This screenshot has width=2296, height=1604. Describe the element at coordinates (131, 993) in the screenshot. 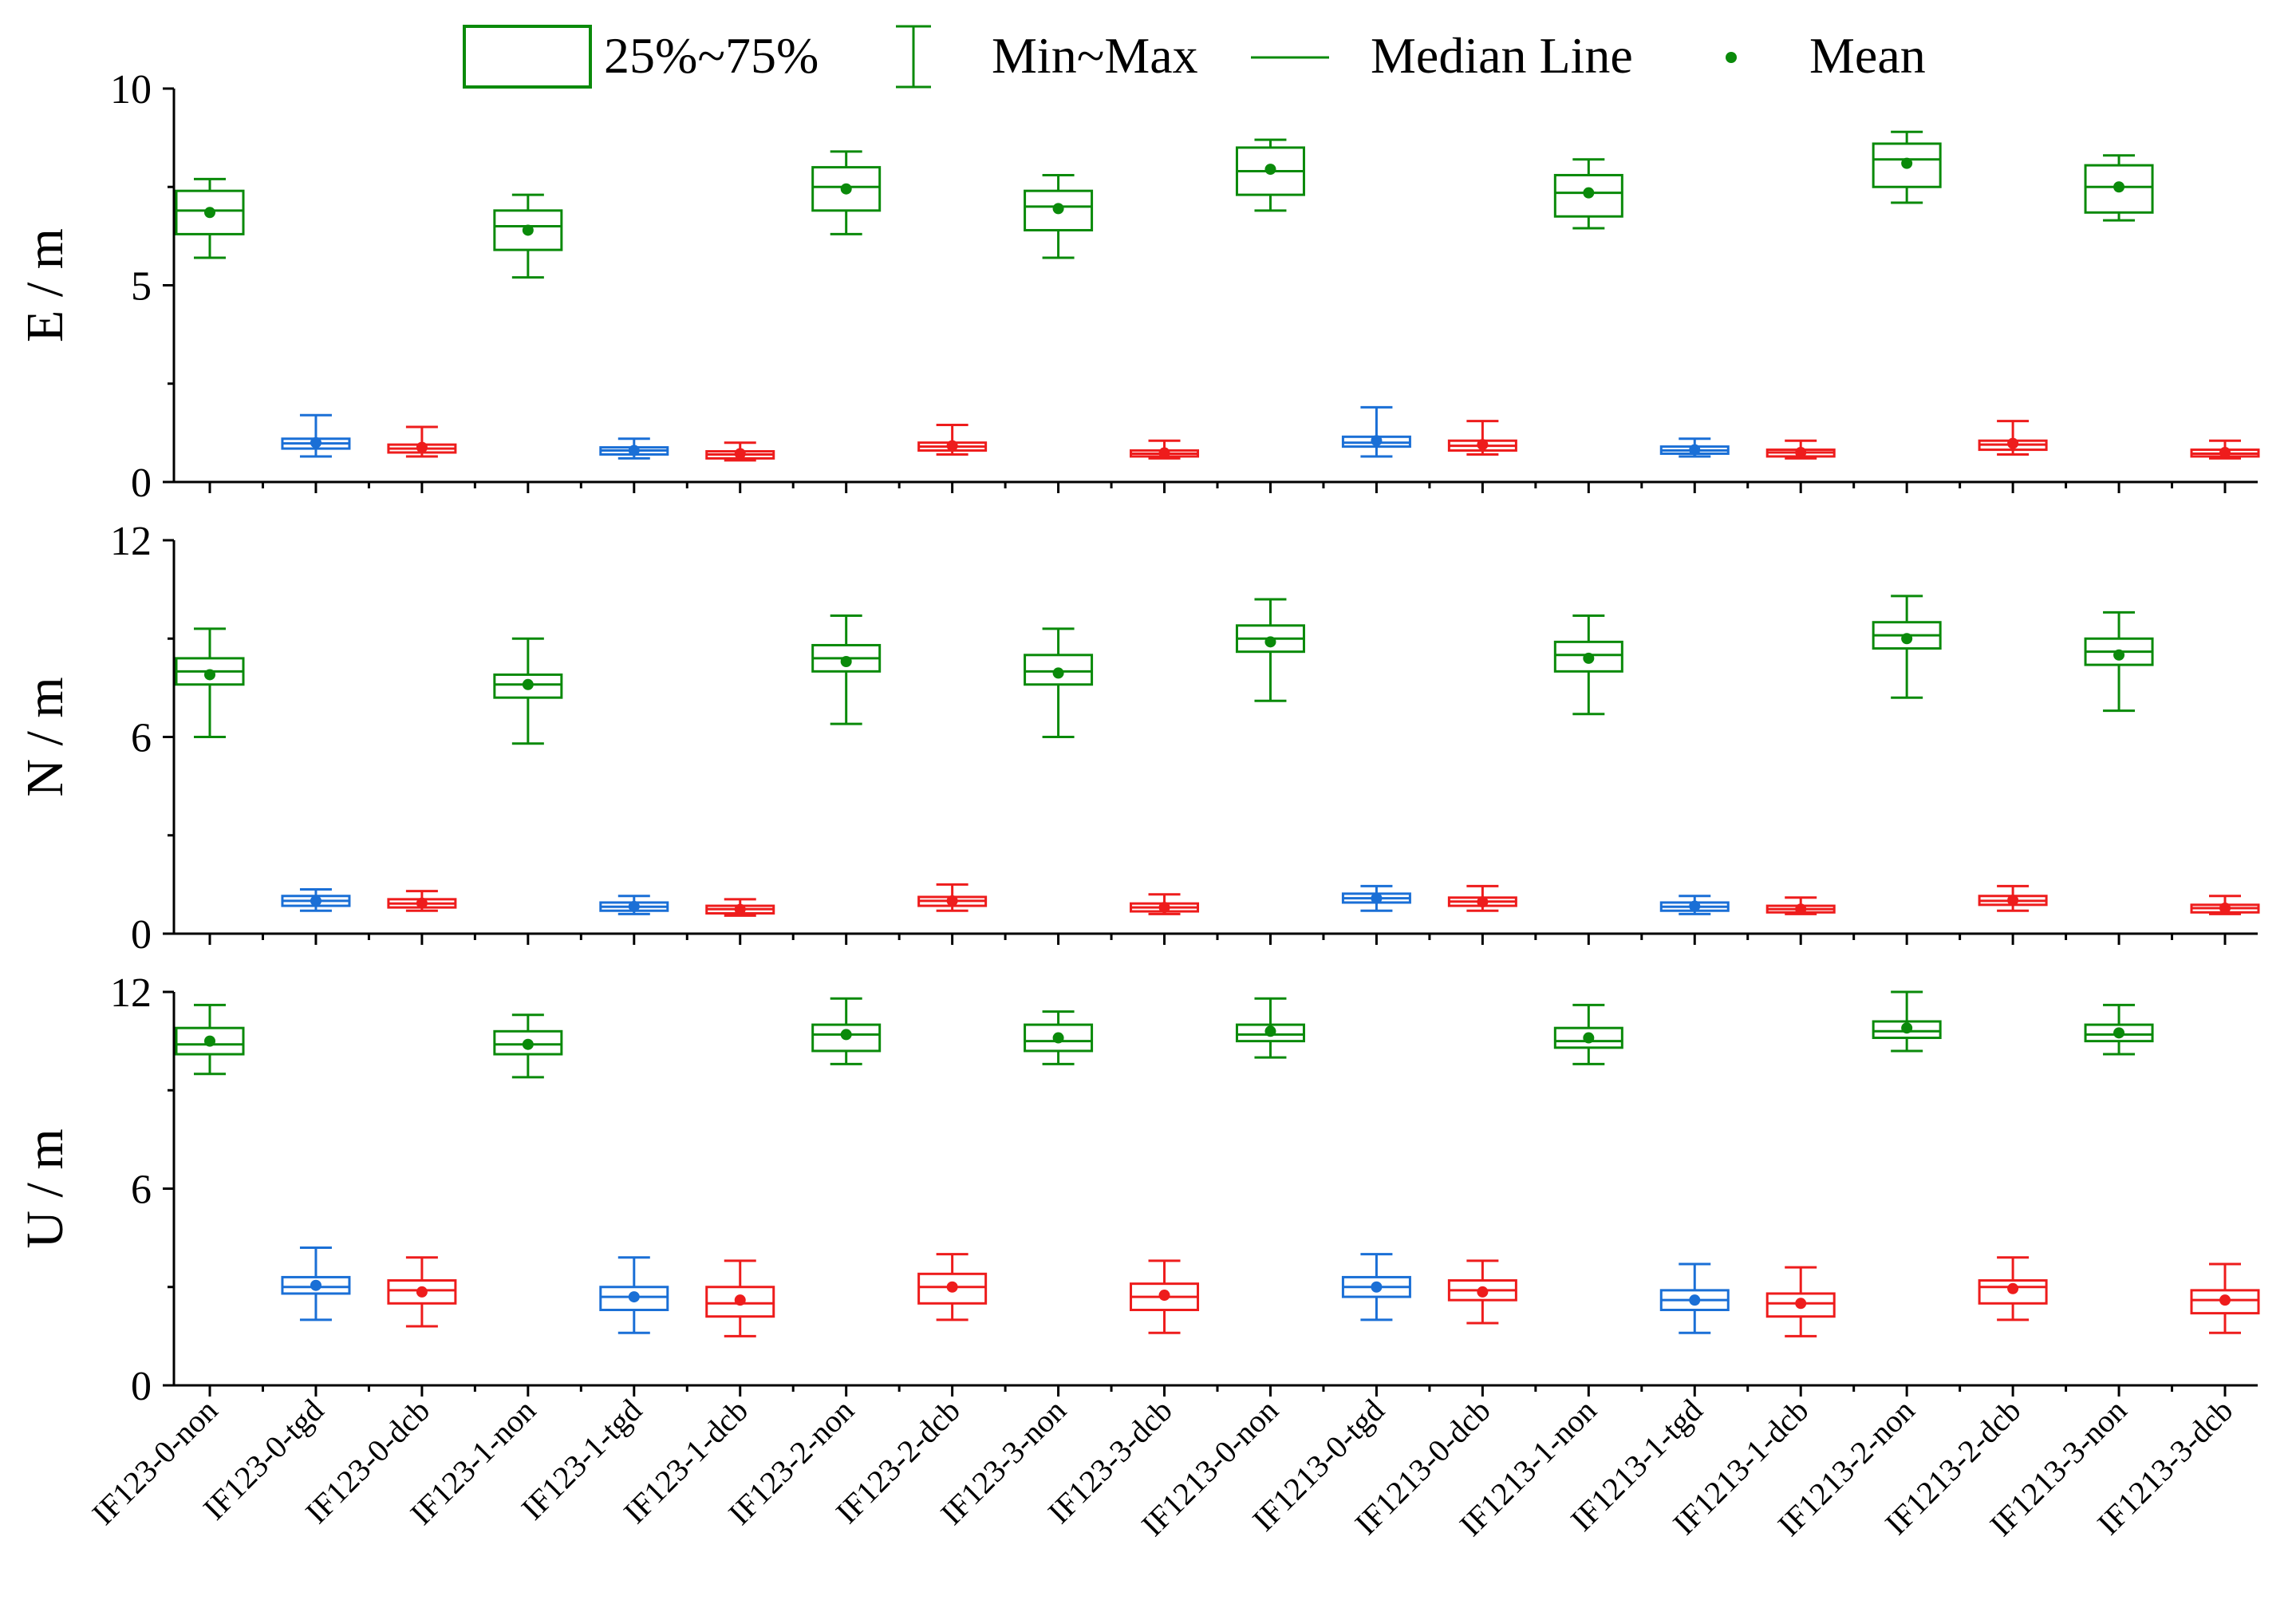

I see `y-tick-label: 12` at that location.